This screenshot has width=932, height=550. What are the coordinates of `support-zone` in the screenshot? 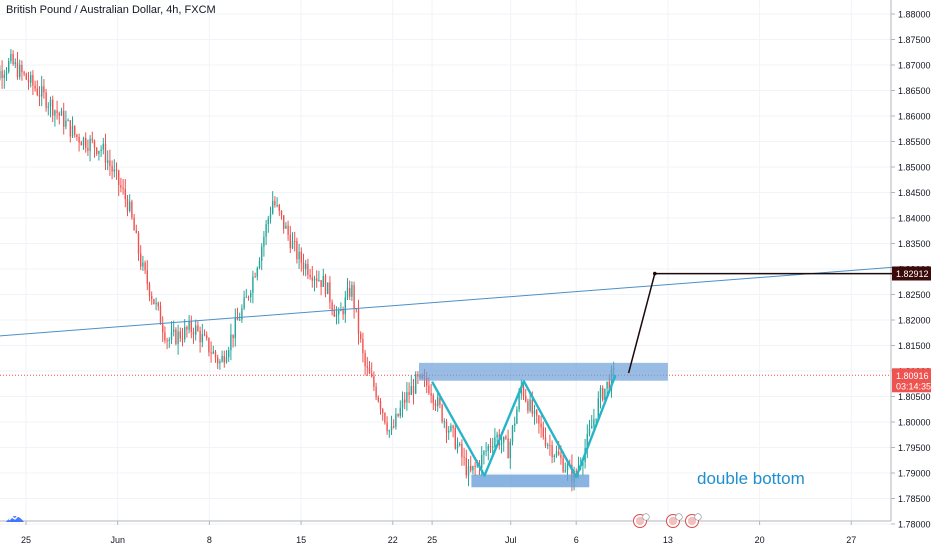 It's located at (530, 481).